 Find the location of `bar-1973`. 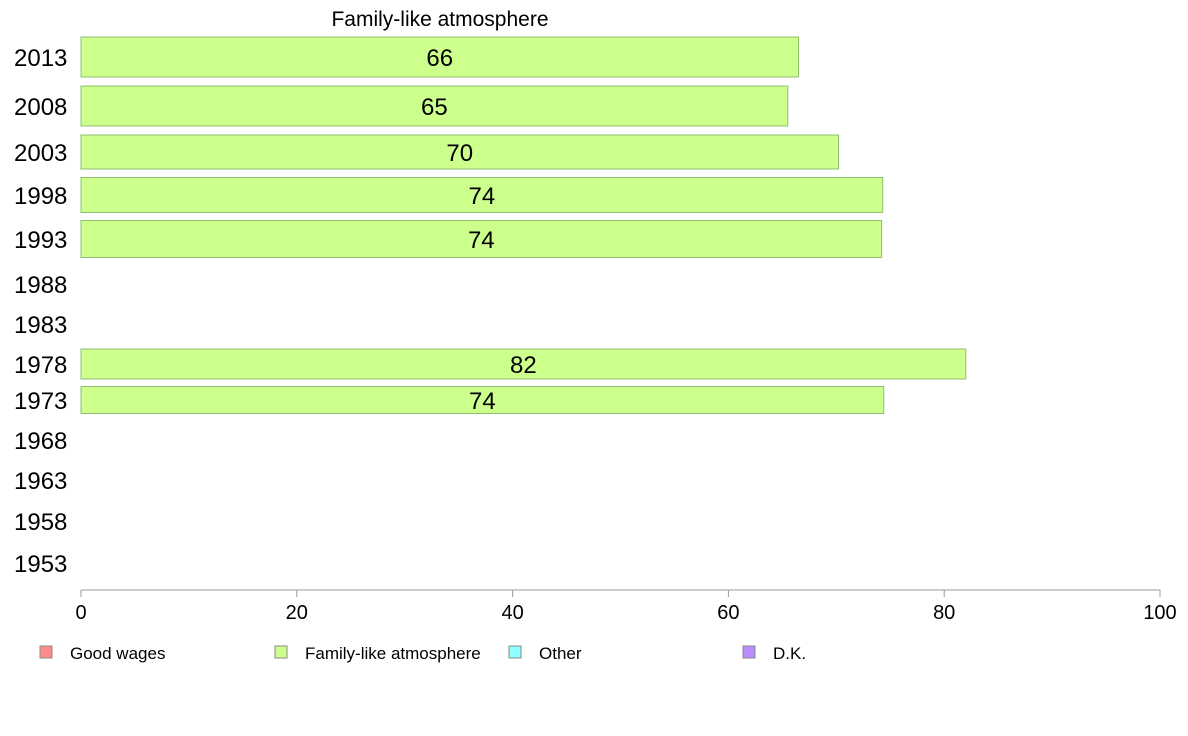

bar-1973 is located at coordinates (482, 400).